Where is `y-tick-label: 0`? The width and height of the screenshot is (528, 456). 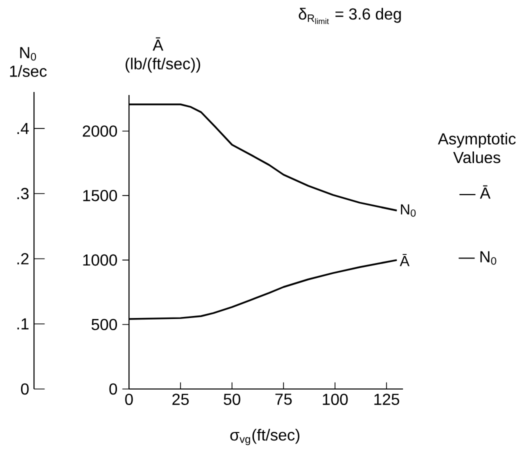
y-tick-label: 0 is located at coordinates (113, 389).